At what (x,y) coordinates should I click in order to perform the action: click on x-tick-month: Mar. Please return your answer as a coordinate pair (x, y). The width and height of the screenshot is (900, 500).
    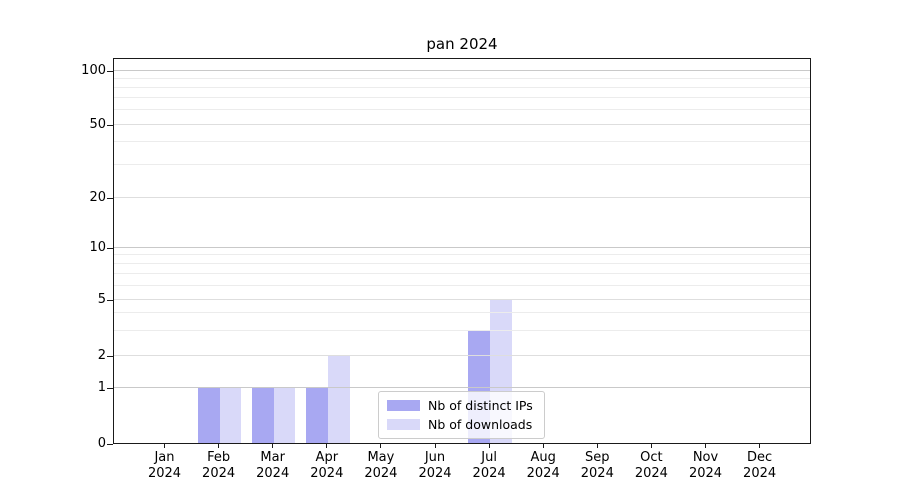
    Looking at the image, I should click on (272, 457).